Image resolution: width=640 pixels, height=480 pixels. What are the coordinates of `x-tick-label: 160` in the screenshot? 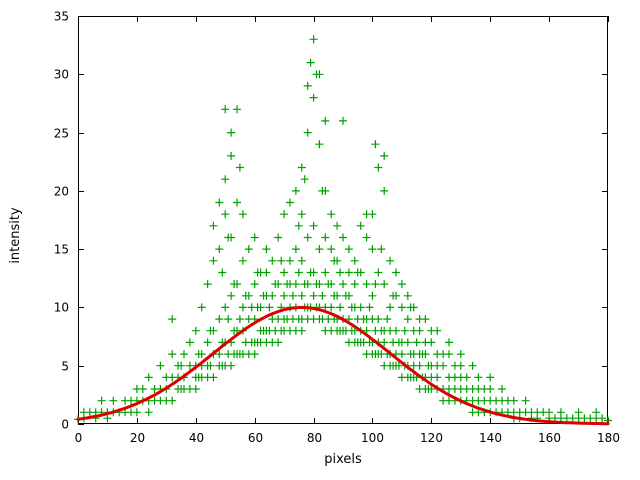 It's located at (549, 438).